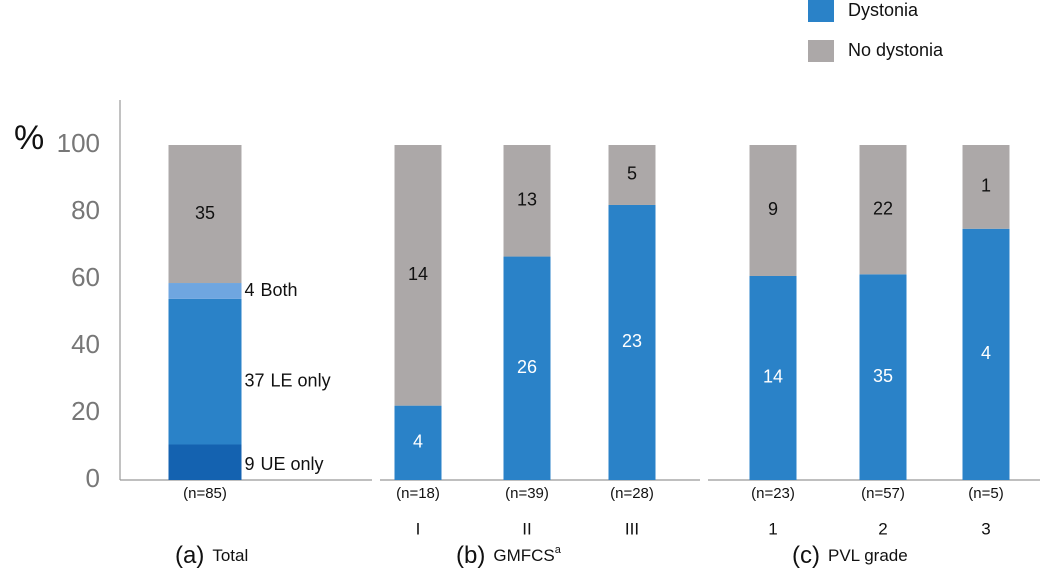  What do you see at coordinates (883, 493) in the screenshot?
I see `n-label: (n=57)` at bounding box center [883, 493].